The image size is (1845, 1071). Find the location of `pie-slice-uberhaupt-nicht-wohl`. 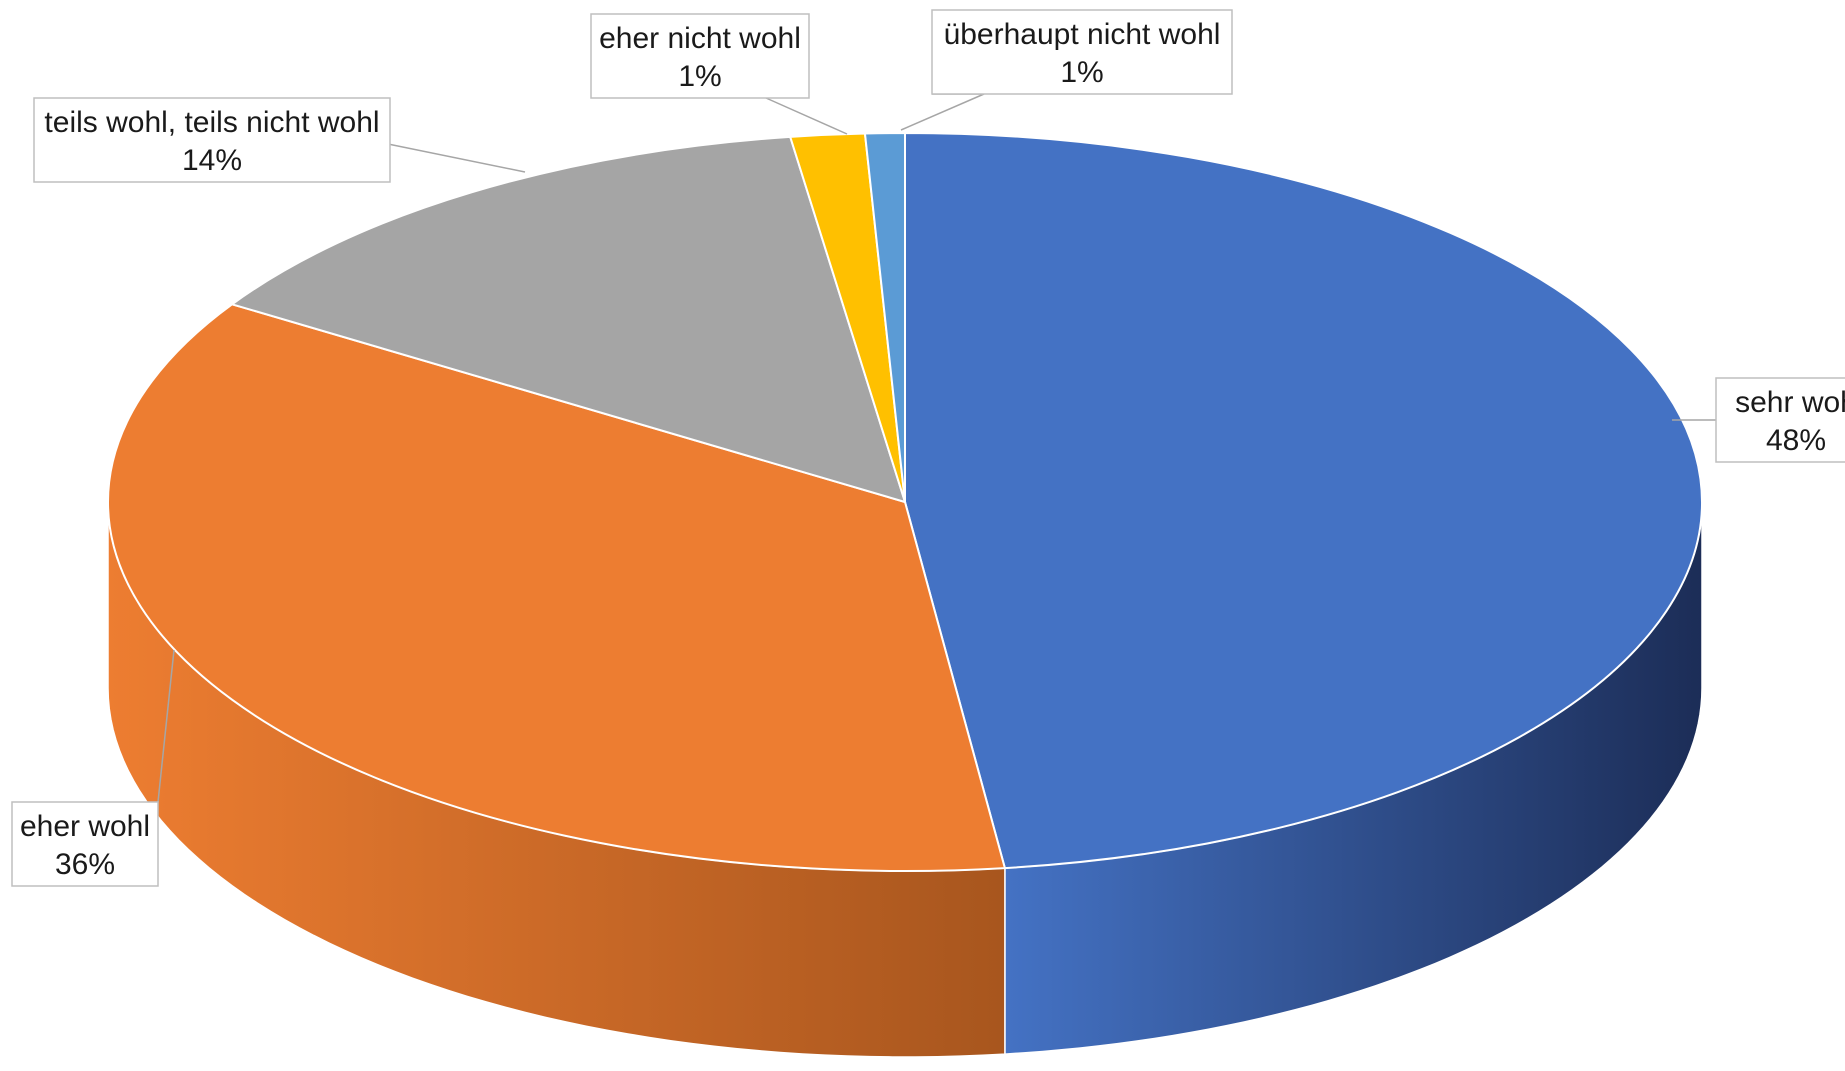

pie-slice-uberhaupt-nicht-wohl is located at coordinates (884, 317).